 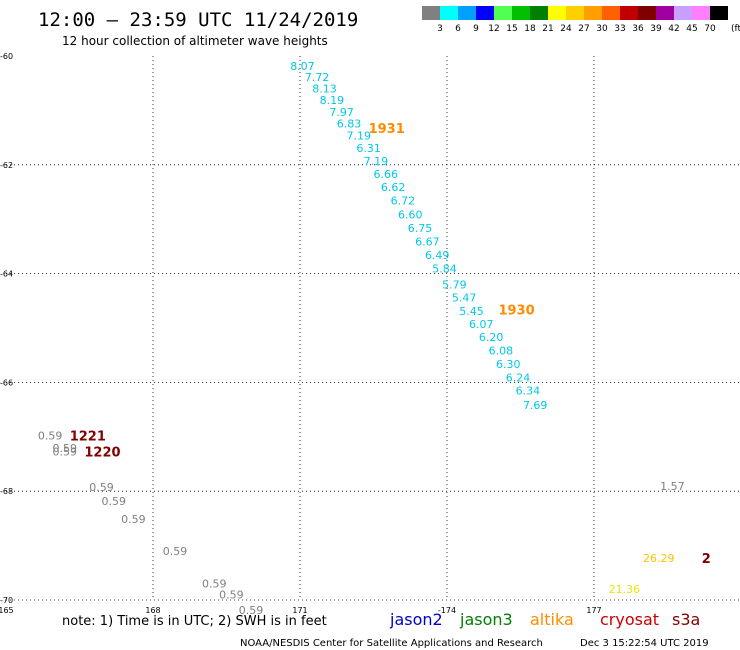 What do you see at coordinates (602, 29) in the screenshot?
I see `color-scale-label: 30` at bounding box center [602, 29].